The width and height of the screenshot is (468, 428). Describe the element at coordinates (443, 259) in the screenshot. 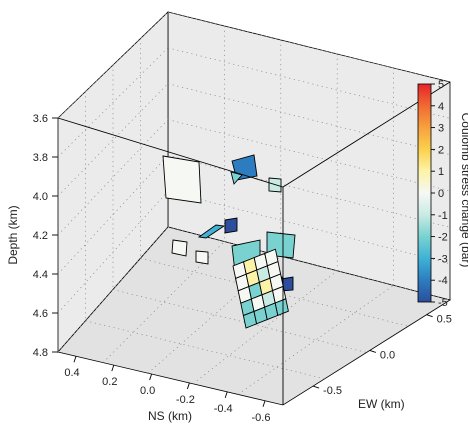

I see `colorbar-tick-label: -3` at that location.